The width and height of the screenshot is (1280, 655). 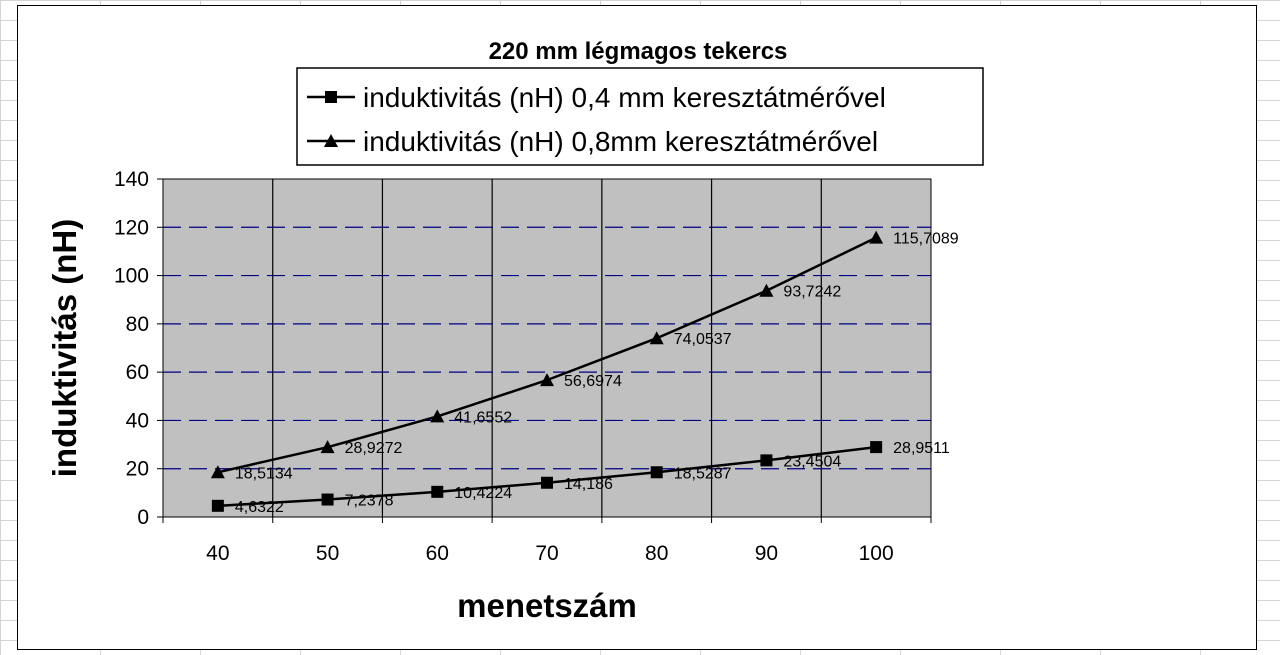 What do you see at coordinates (137, 420) in the screenshot?
I see `y-tick-label: 40` at bounding box center [137, 420].